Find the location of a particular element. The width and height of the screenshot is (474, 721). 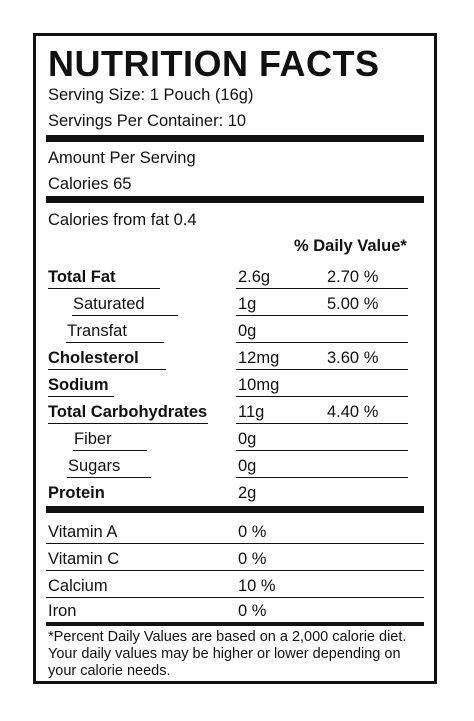

servings-per-container: Servings Per Container: 10 is located at coordinates (147, 121).